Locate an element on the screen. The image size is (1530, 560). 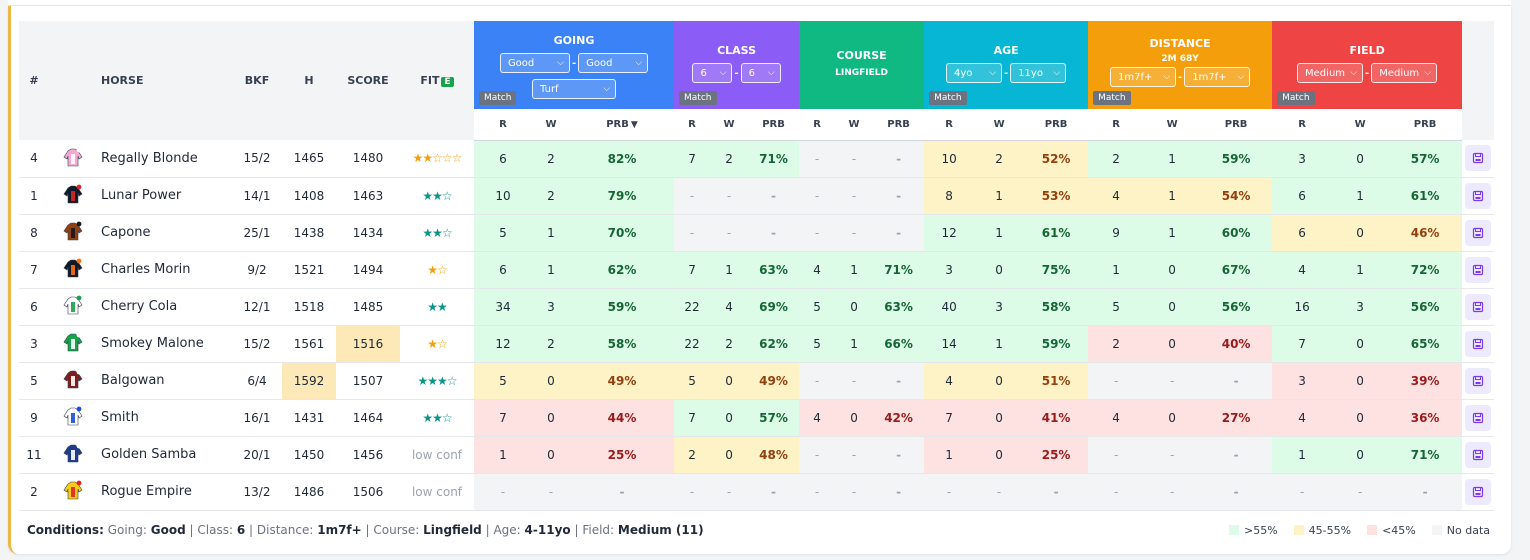
subheader-age-w: W is located at coordinates (999, 125).